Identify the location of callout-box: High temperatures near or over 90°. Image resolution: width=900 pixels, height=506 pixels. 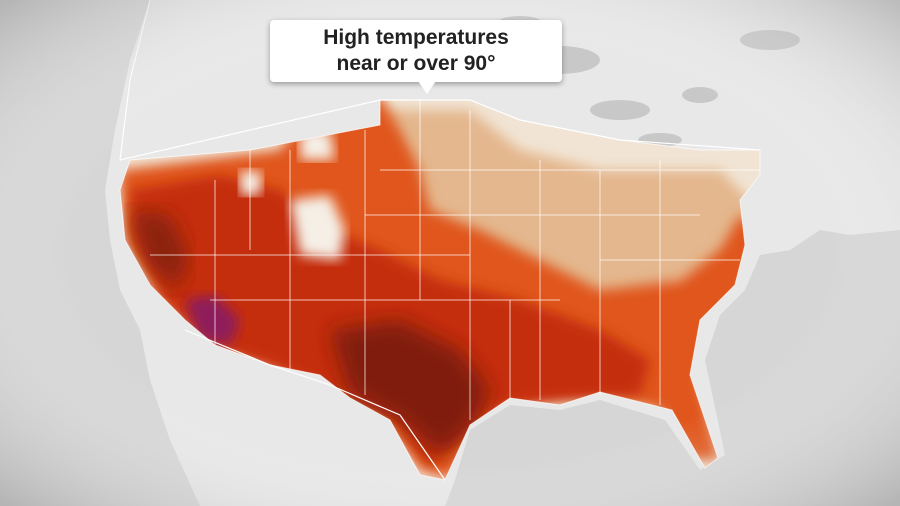
(416, 51).